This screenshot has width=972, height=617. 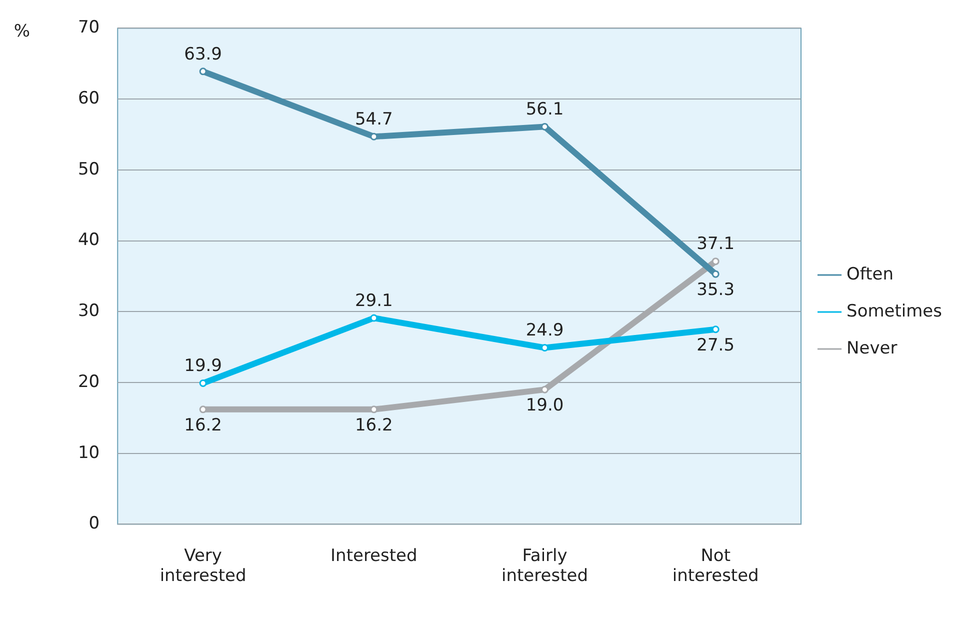 I want to click on y-tick-label: 50, so click(x=89, y=169).